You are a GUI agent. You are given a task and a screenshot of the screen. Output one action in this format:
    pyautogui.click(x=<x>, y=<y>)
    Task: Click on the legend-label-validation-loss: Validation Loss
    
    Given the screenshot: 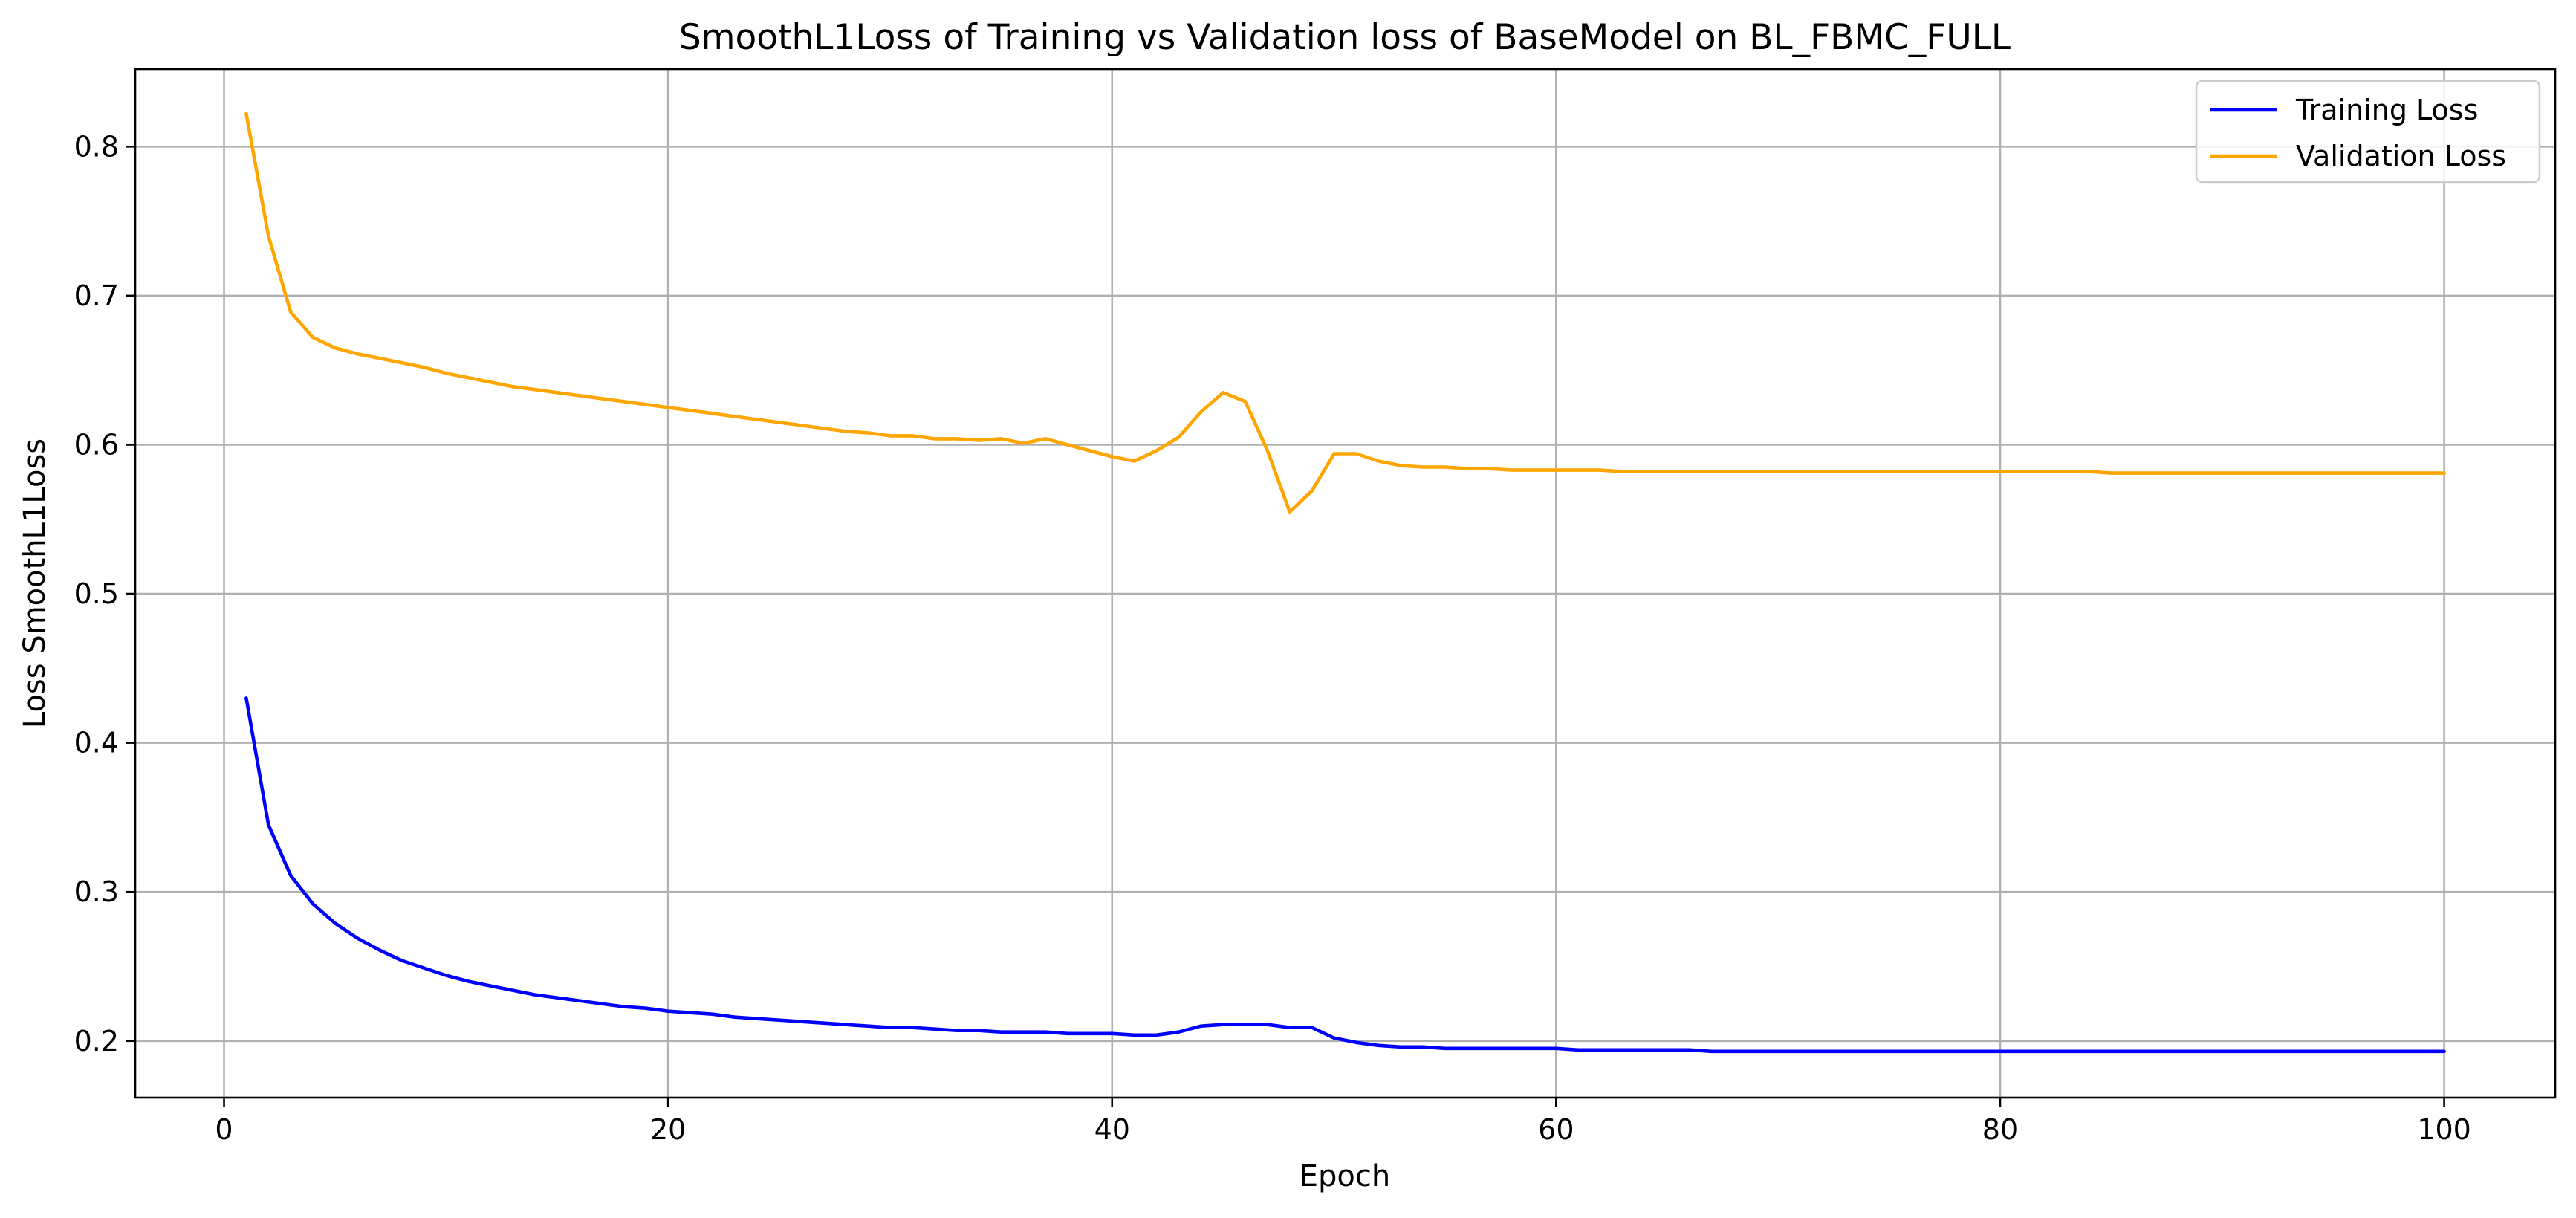 What is the action you would take?
    pyautogui.click(x=2401, y=156)
    